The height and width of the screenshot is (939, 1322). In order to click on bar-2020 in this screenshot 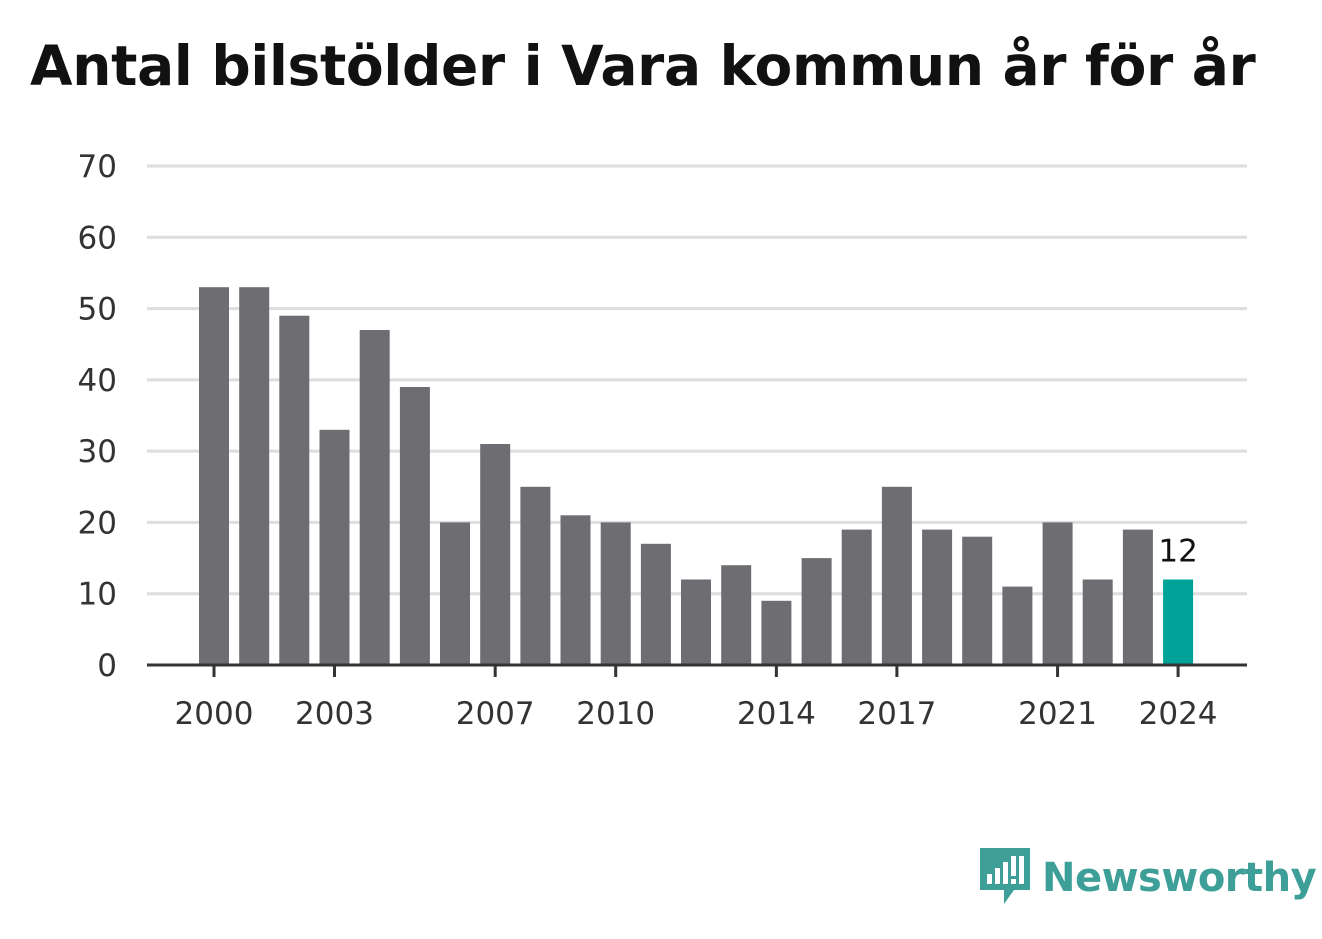, I will do `click(1017, 625)`.